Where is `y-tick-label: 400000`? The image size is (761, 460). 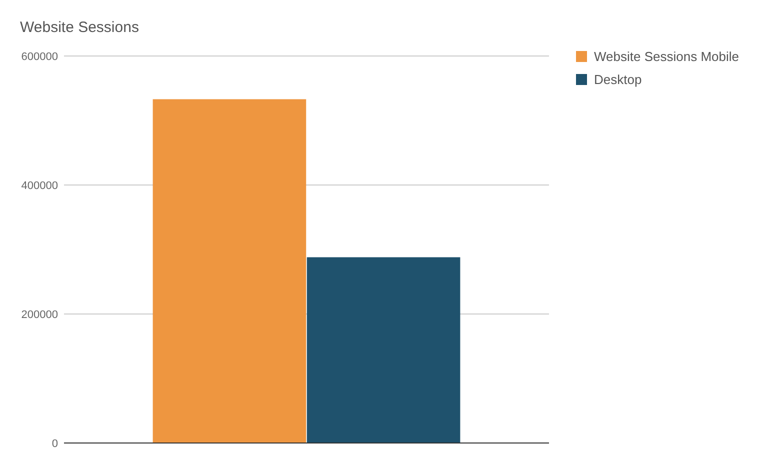 y-tick-label: 400000 is located at coordinates (39, 186).